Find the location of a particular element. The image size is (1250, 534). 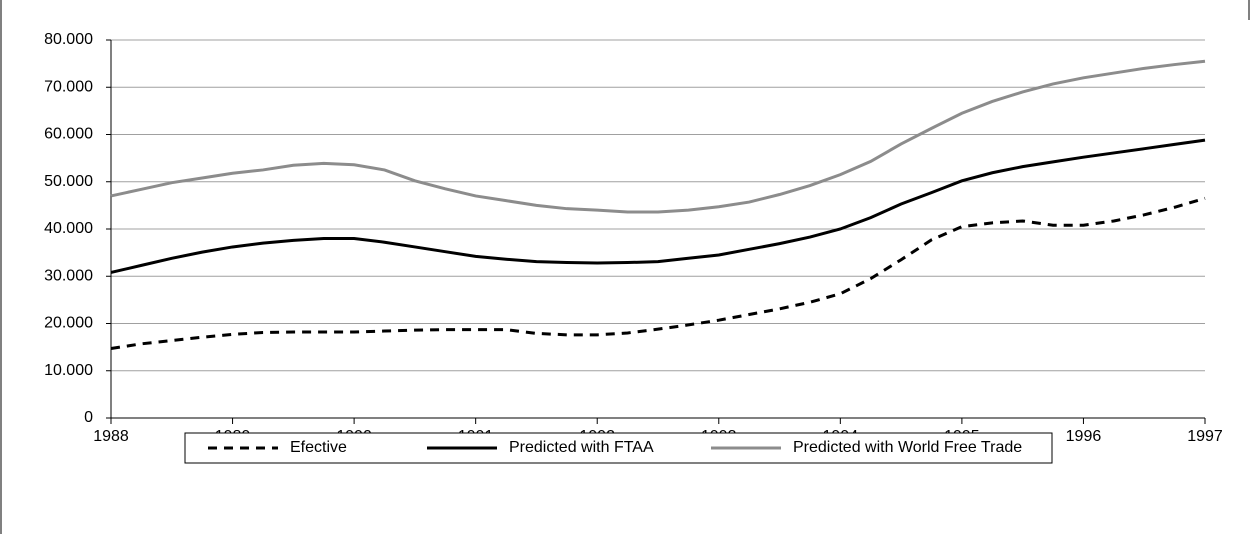

x-tick-label: 1988 is located at coordinates (111, 436).